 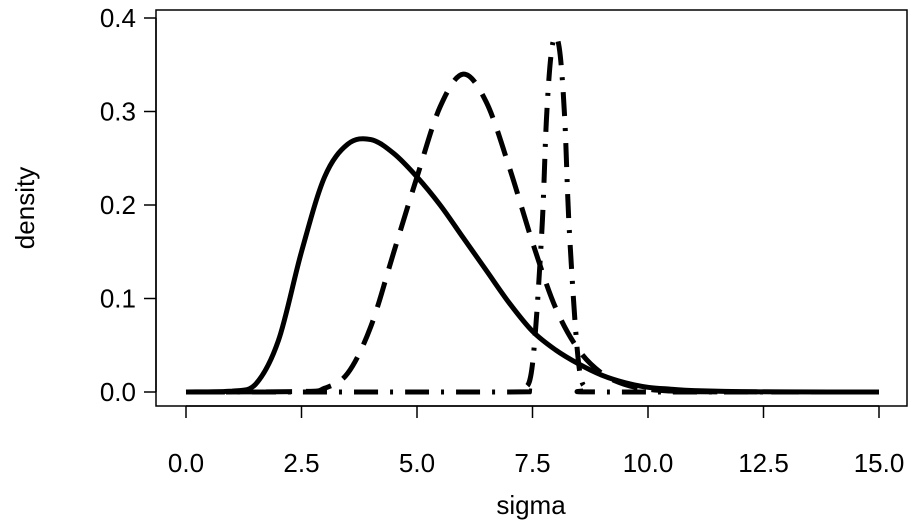 What do you see at coordinates (648, 463) in the screenshot?
I see `x-tick-label: 10.0` at bounding box center [648, 463].